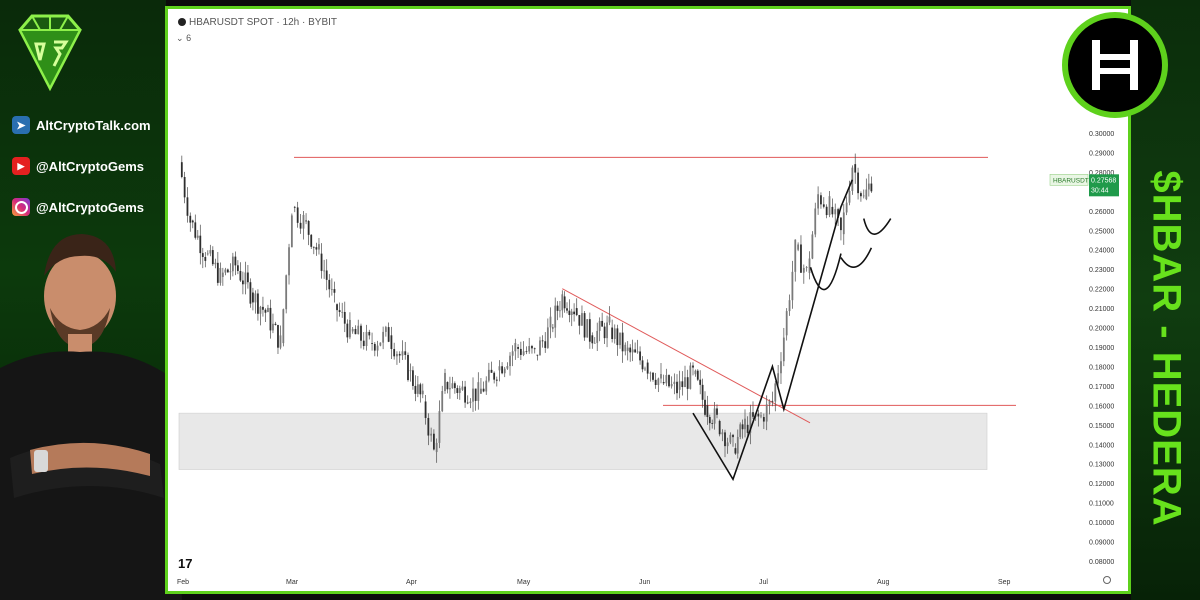 The image size is (1200, 600). Describe the element at coordinates (1115, 65) in the screenshot. I see `hbar-logo-icon` at that location.